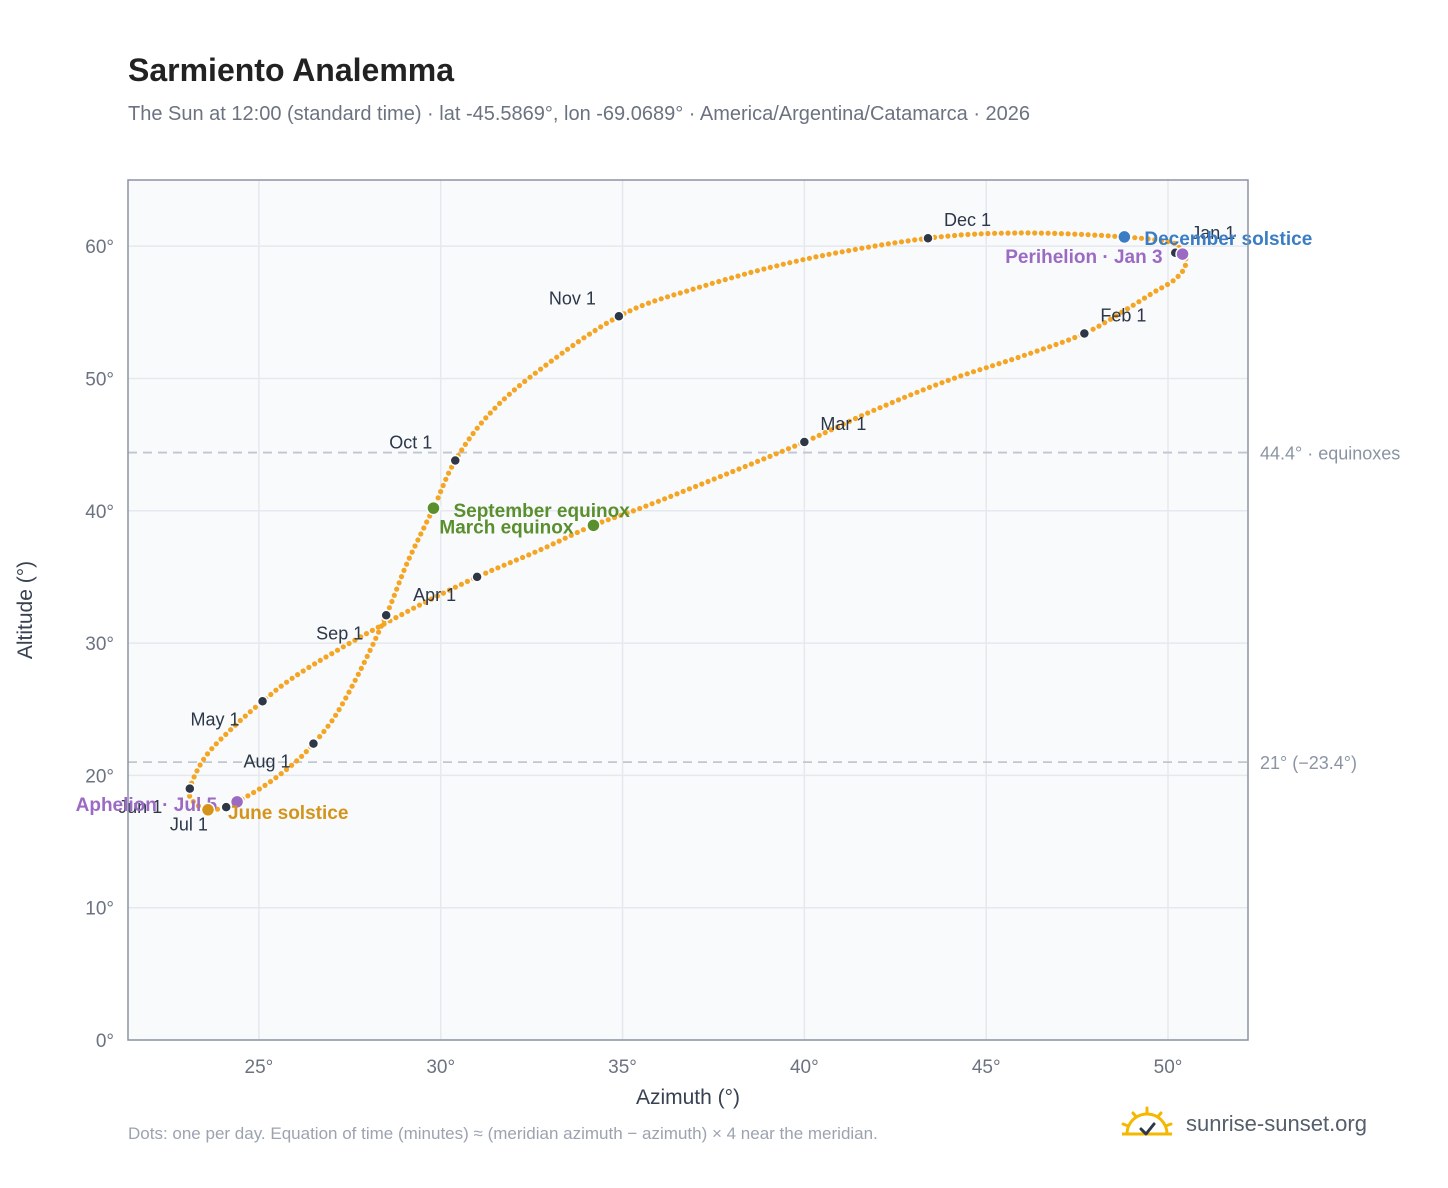  I want to click on reference-line-label: 21° (−23.4°), so click(1308, 763).